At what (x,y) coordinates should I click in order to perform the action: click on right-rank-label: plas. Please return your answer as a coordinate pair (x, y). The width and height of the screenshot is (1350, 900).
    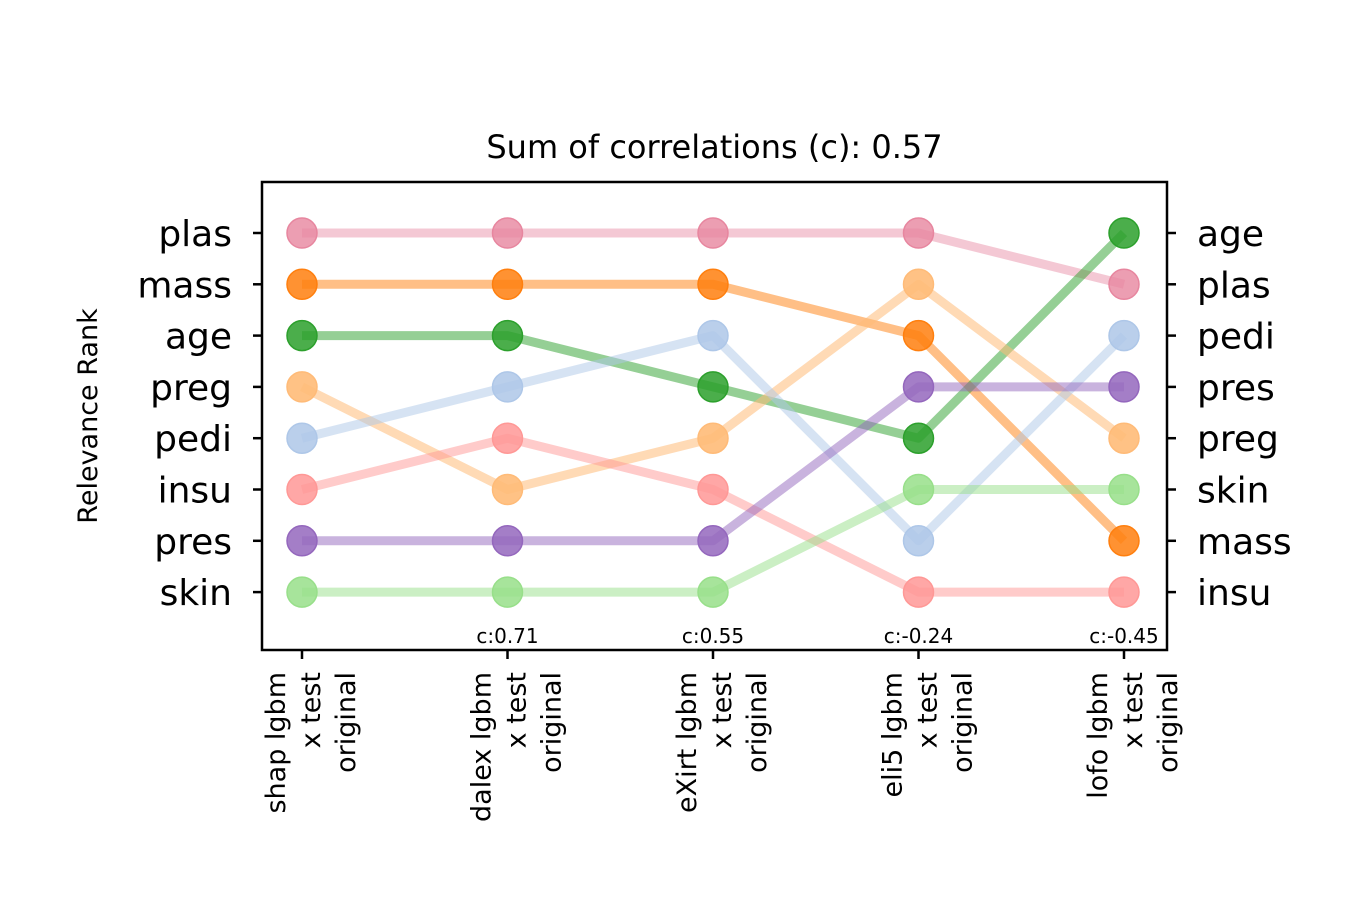
    Looking at the image, I should click on (1234, 285).